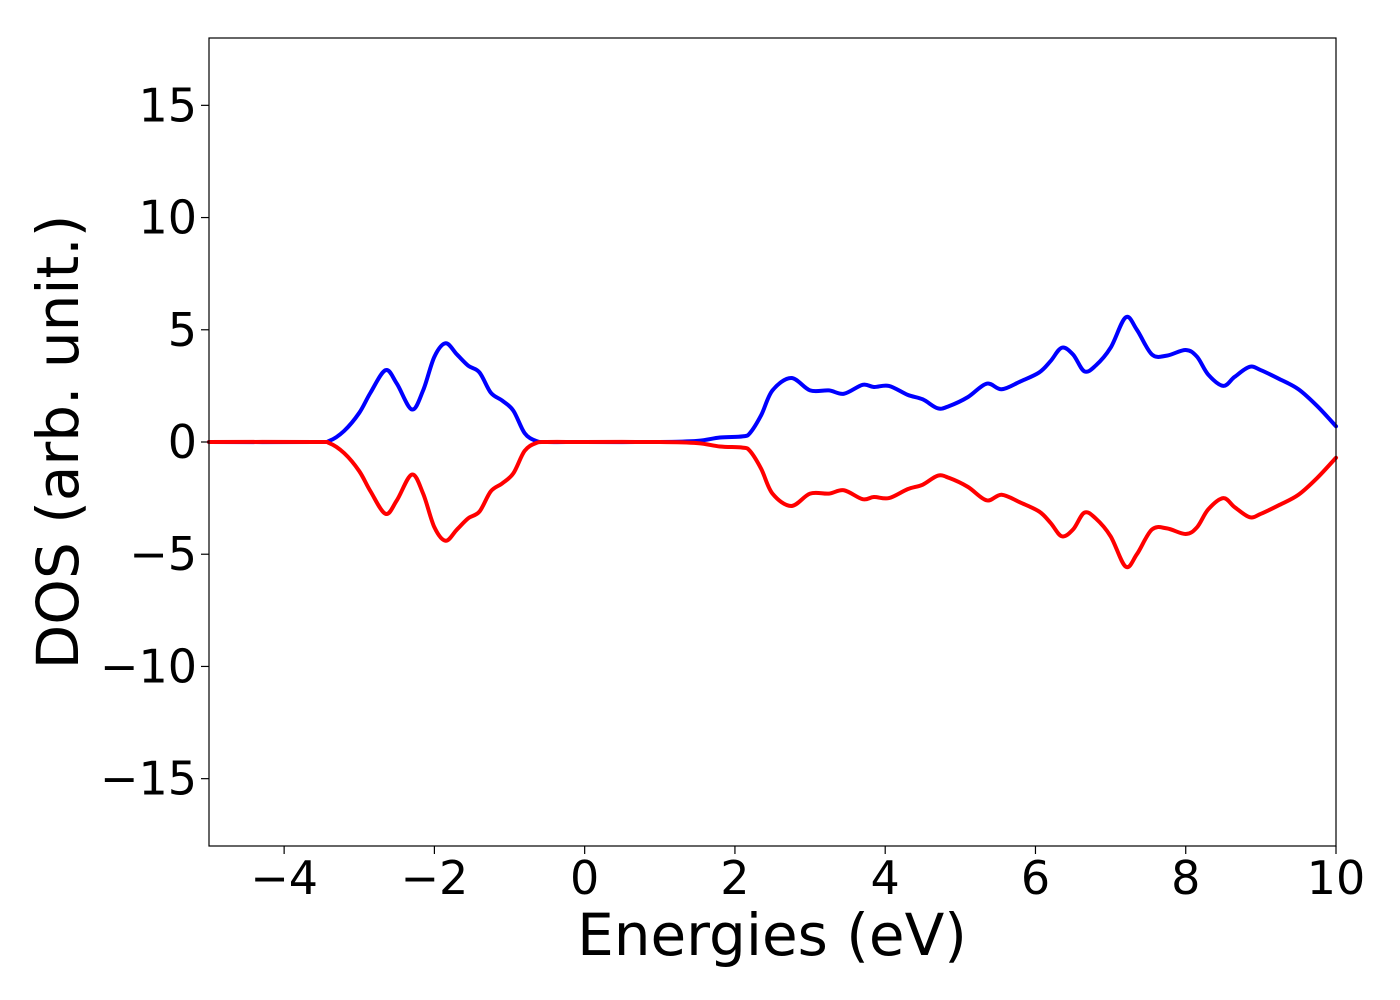 The width and height of the screenshot is (1400, 1000). I want to click on y-tick-label: −5, so click(163, 554).